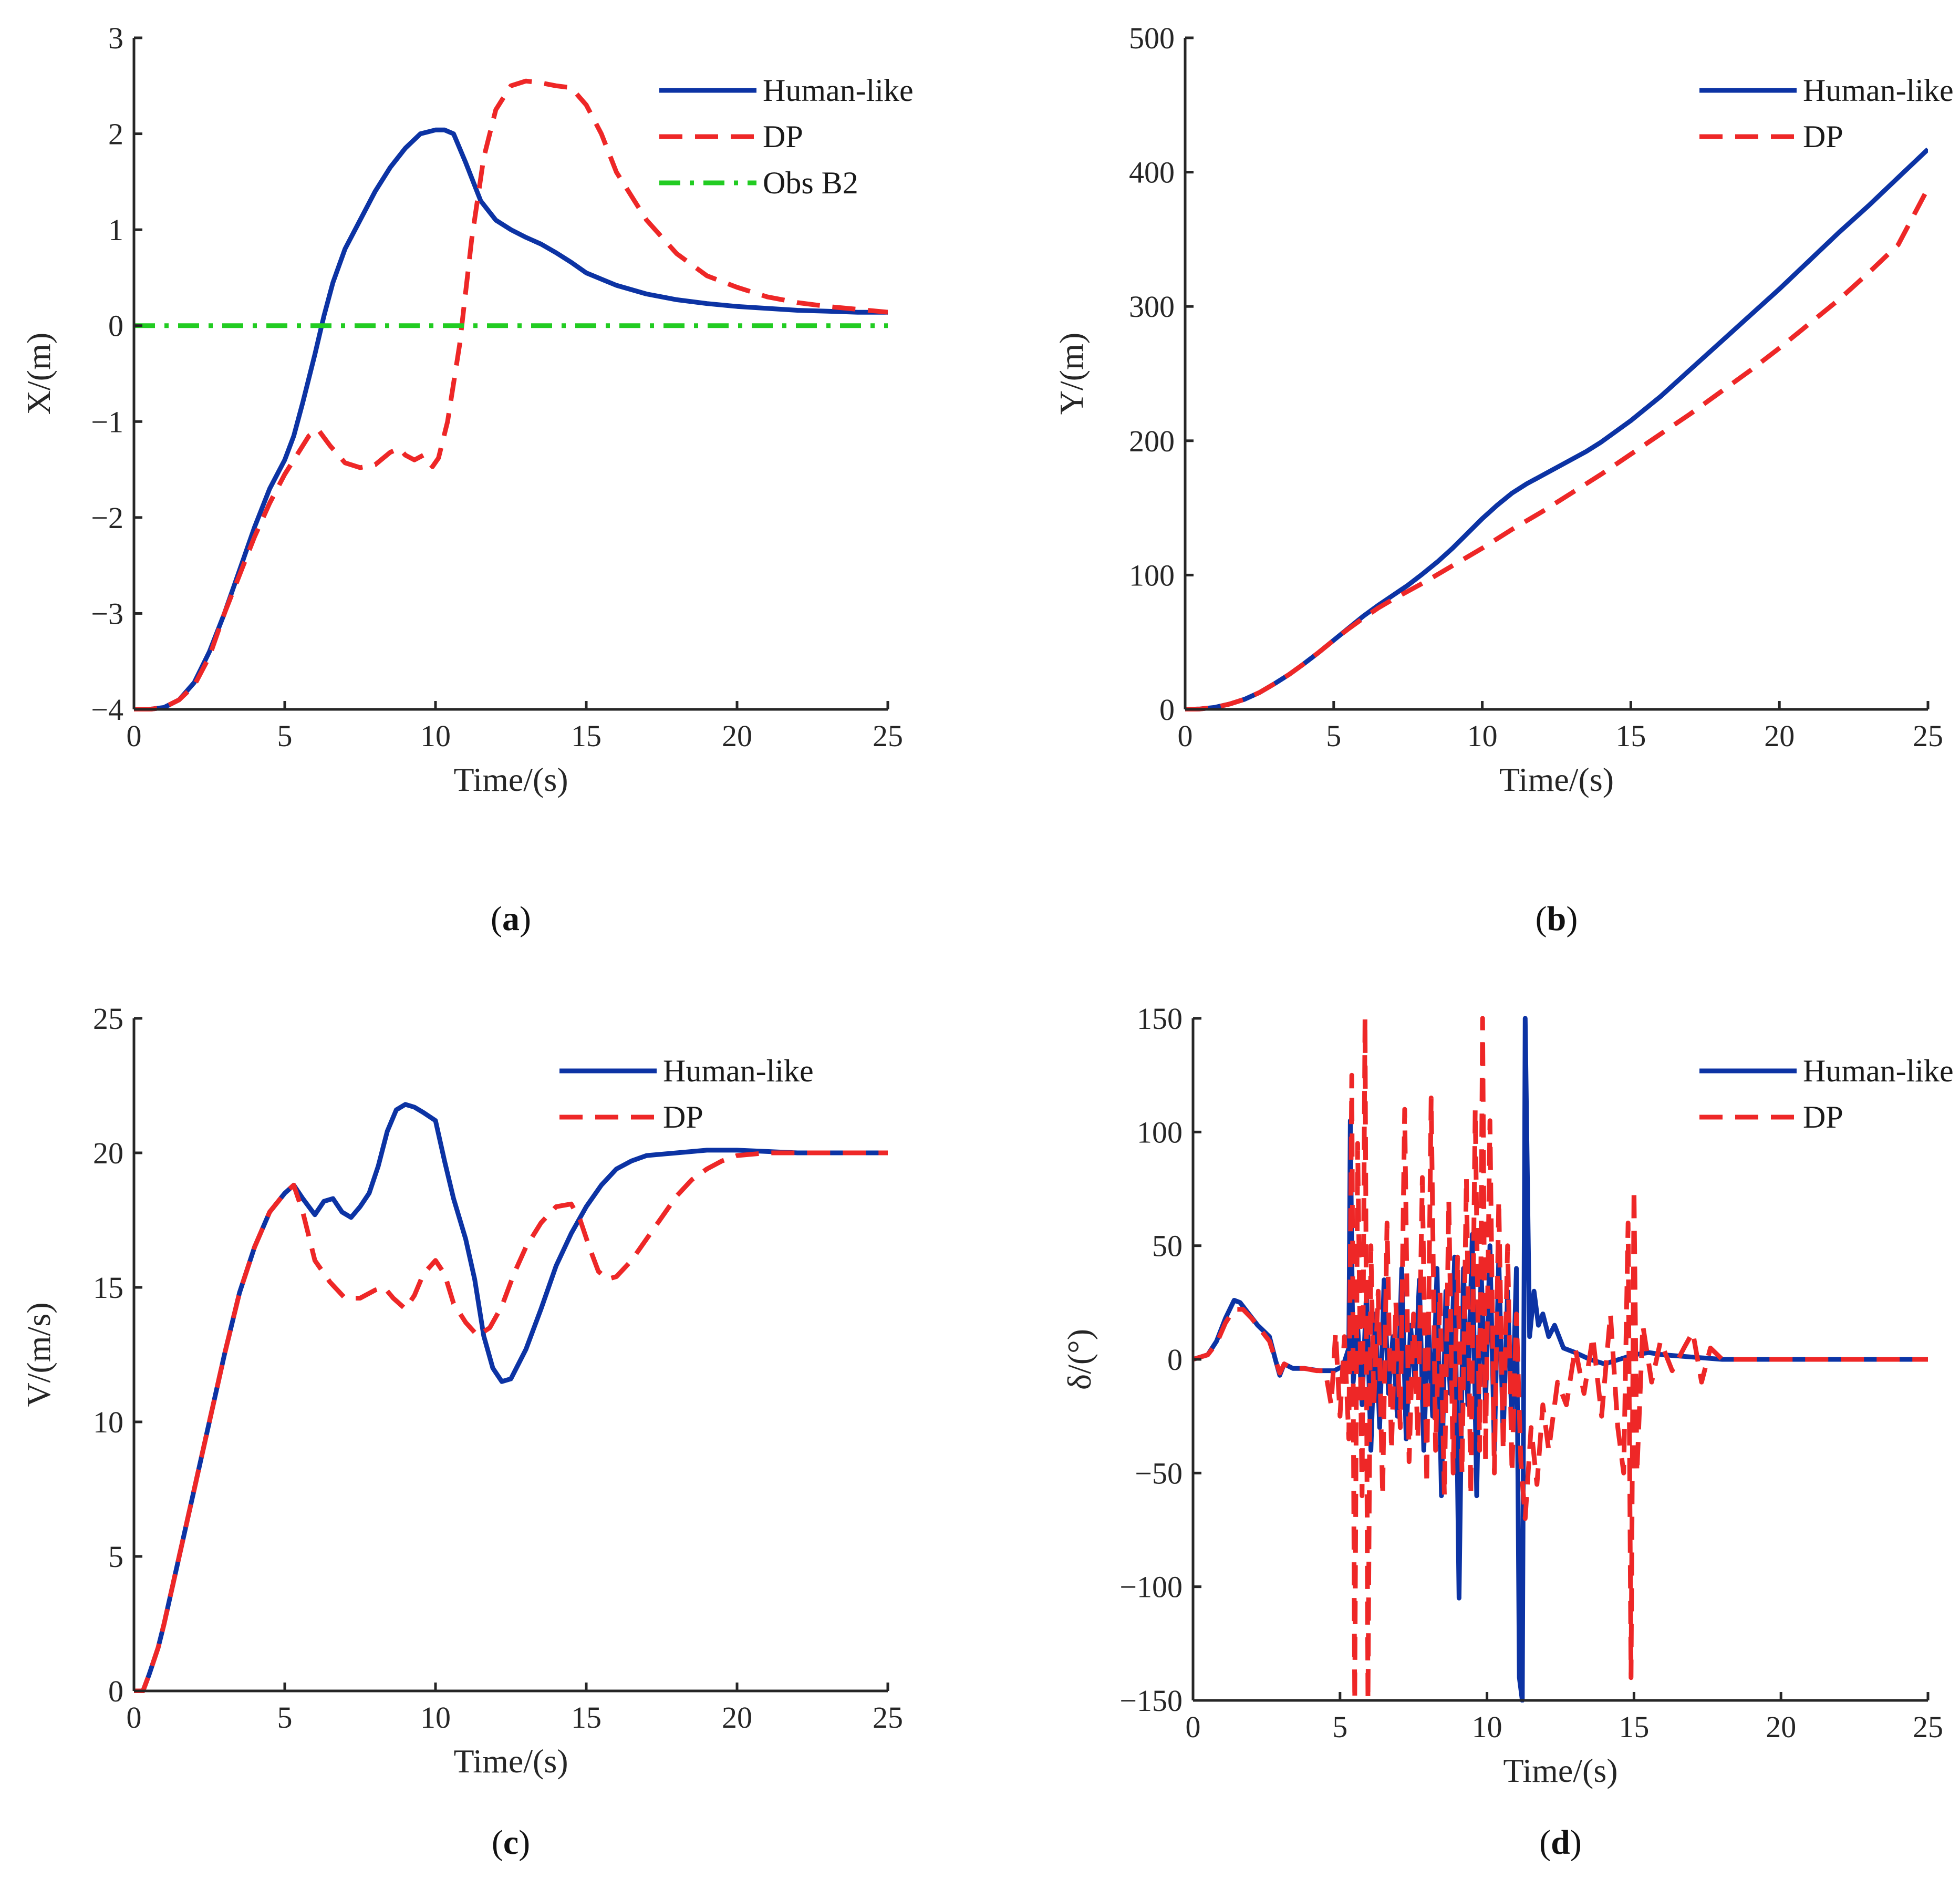 The width and height of the screenshot is (1960, 1878). Describe the element at coordinates (108, 1153) in the screenshot. I see `y-tick-label: 20` at that location.